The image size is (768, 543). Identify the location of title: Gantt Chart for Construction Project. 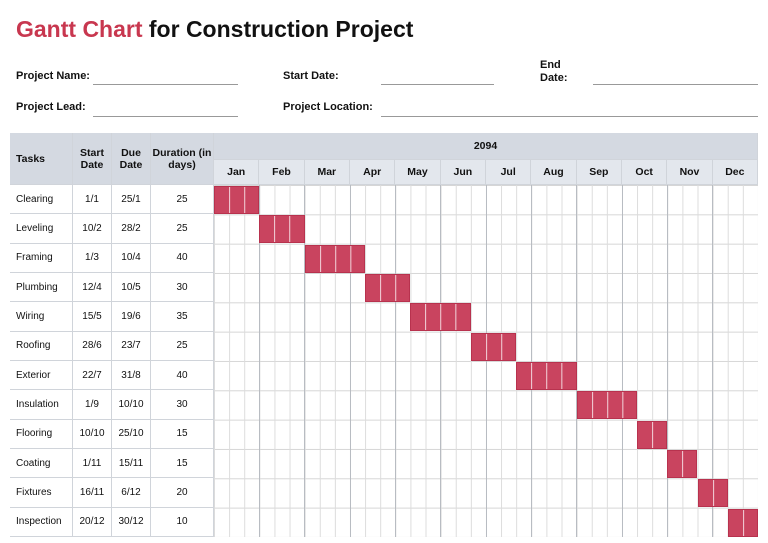
(214, 29).